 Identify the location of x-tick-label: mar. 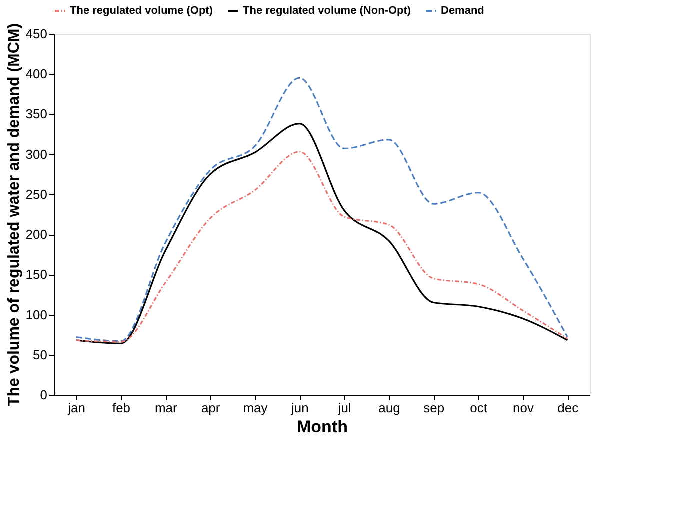
(166, 408).